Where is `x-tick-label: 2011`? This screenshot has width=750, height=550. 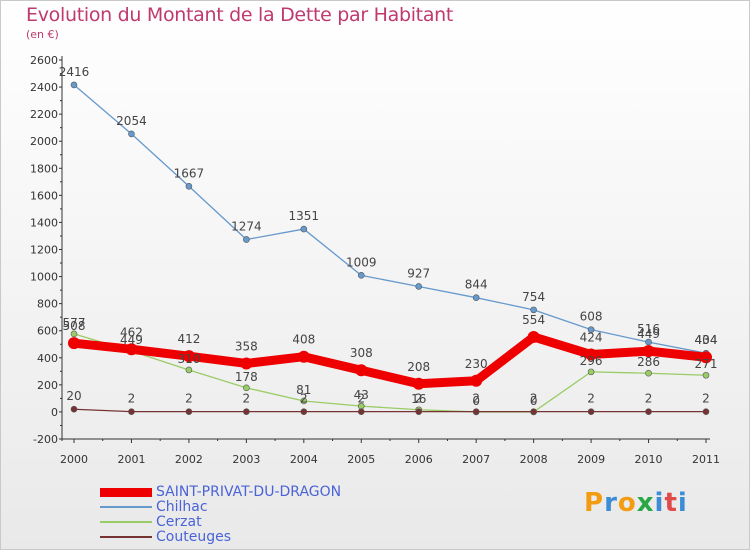 x-tick-label: 2011 is located at coordinates (706, 459).